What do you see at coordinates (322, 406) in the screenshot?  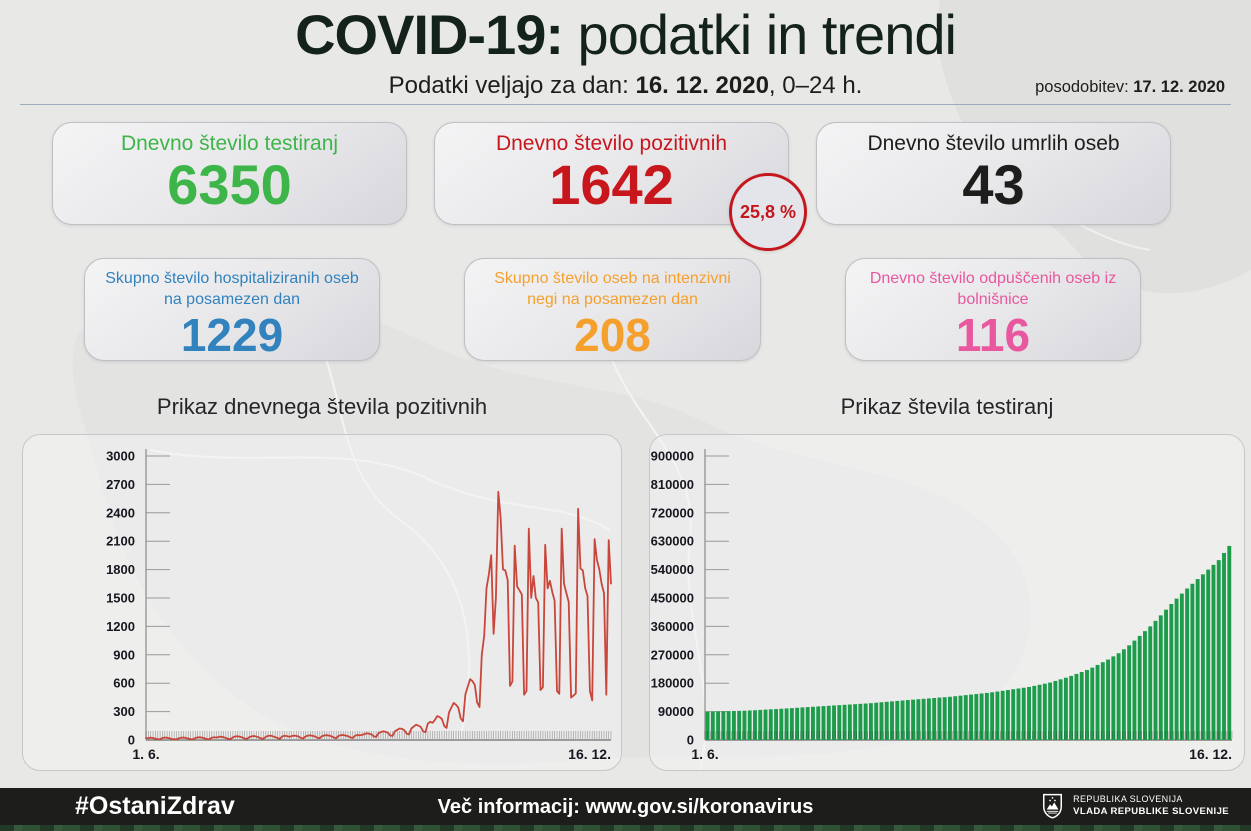 I see `positives-chart-title: Prikaz dnevnega števila pozitivnih` at bounding box center [322, 406].